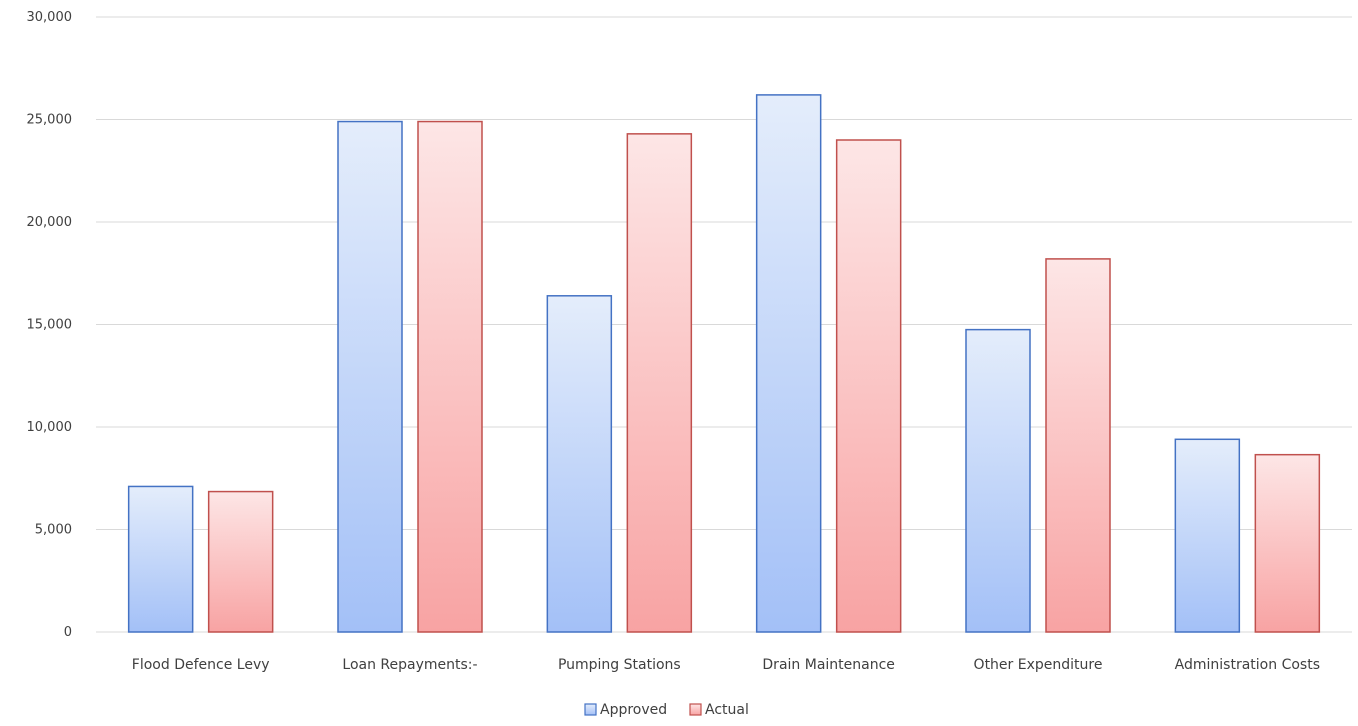 The height and width of the screenshot is (726, 1358). Describe the element at coordinates (727, 710) in the screenshot. I see `legend-label-actual: Actual` at that location.